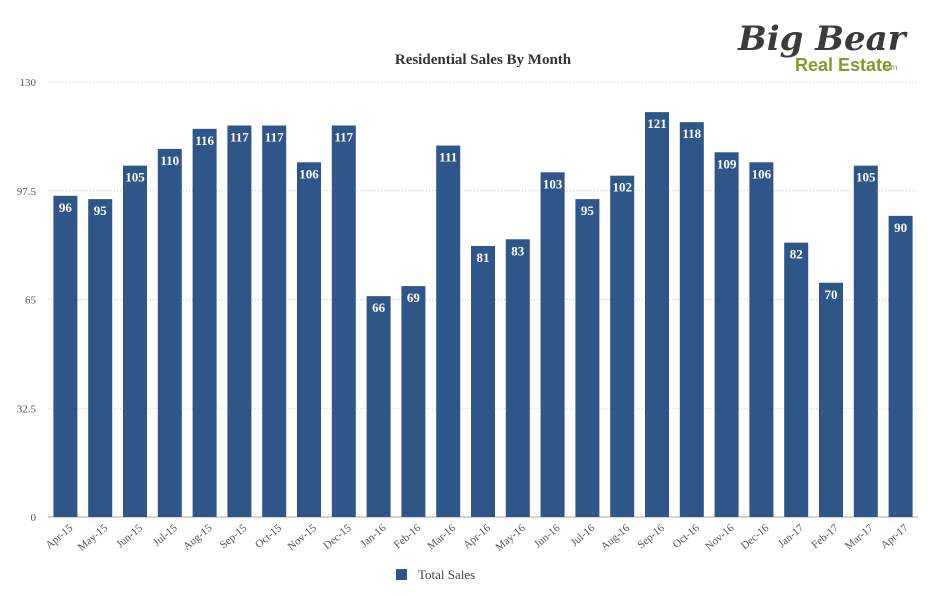 The image size is (943, 597). I want to click on x-tick-label: Nov-15, so click(302, 537).